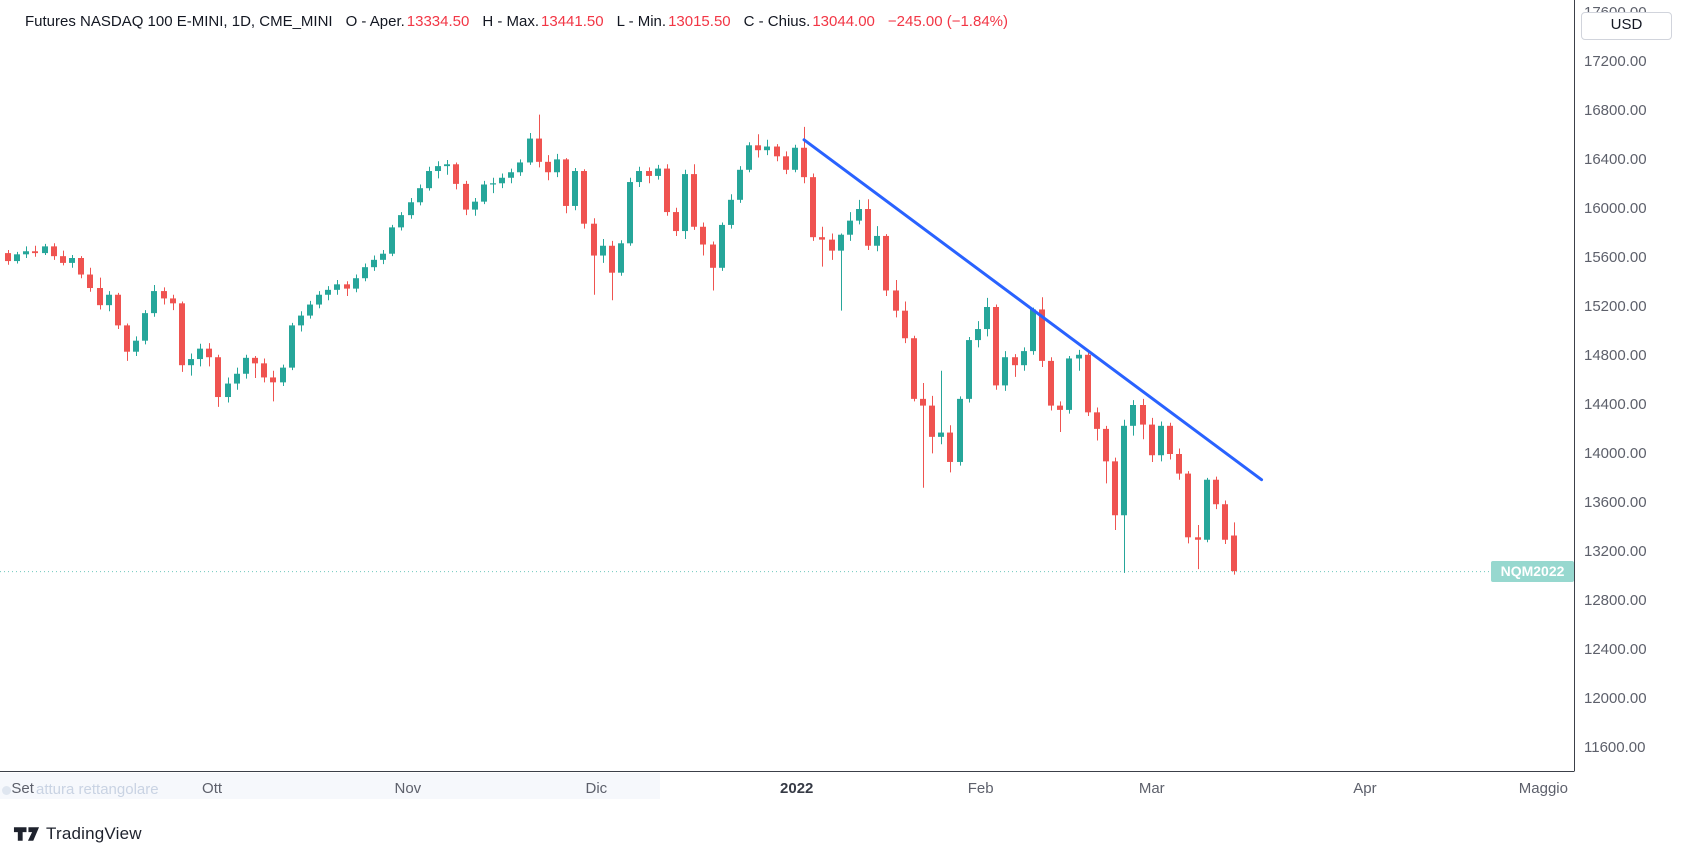 This screenshot has height=857, width=1689. What do you see at coordinates (22, 788) in the screenshot?
I see `time-axis-label: Set` at bounding box center [22, 788].